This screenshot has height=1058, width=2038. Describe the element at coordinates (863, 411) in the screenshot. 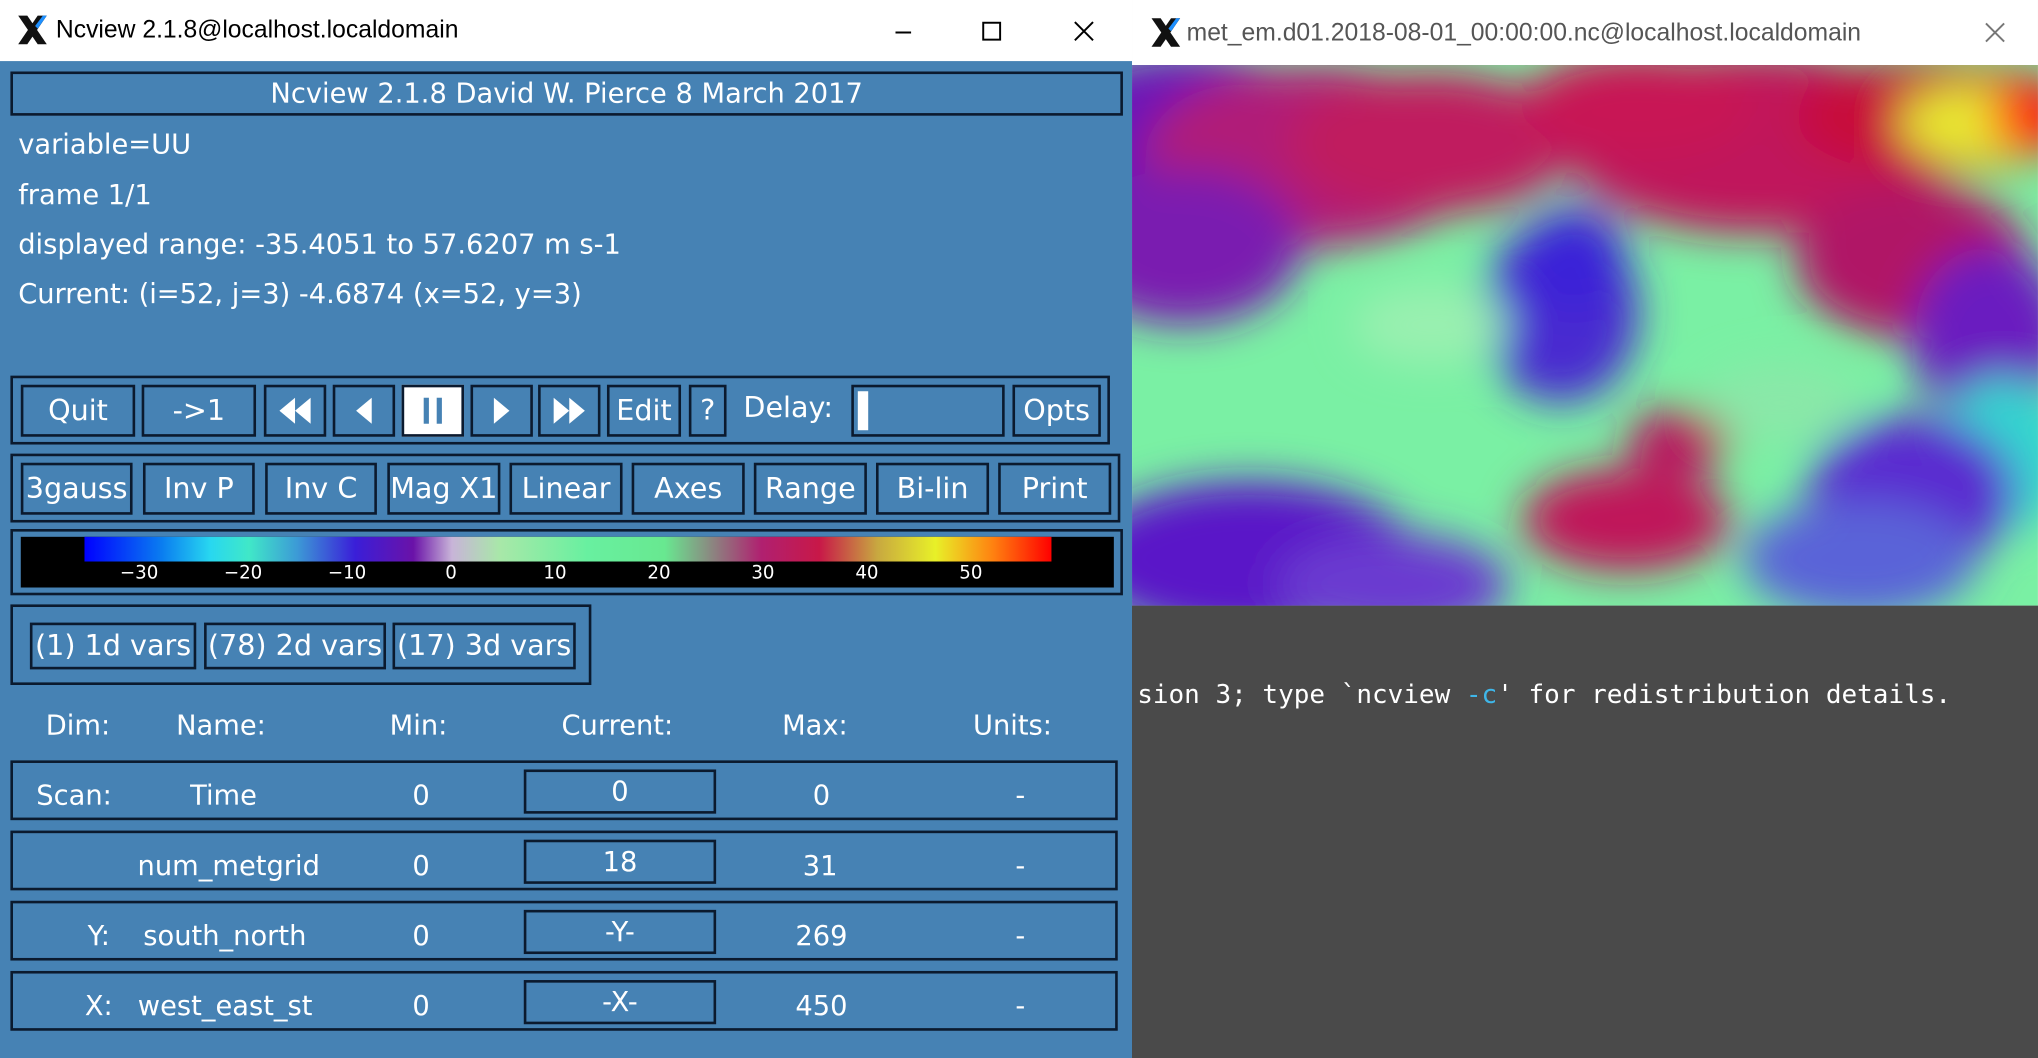

I see `delay-slider-thumb` at that location.